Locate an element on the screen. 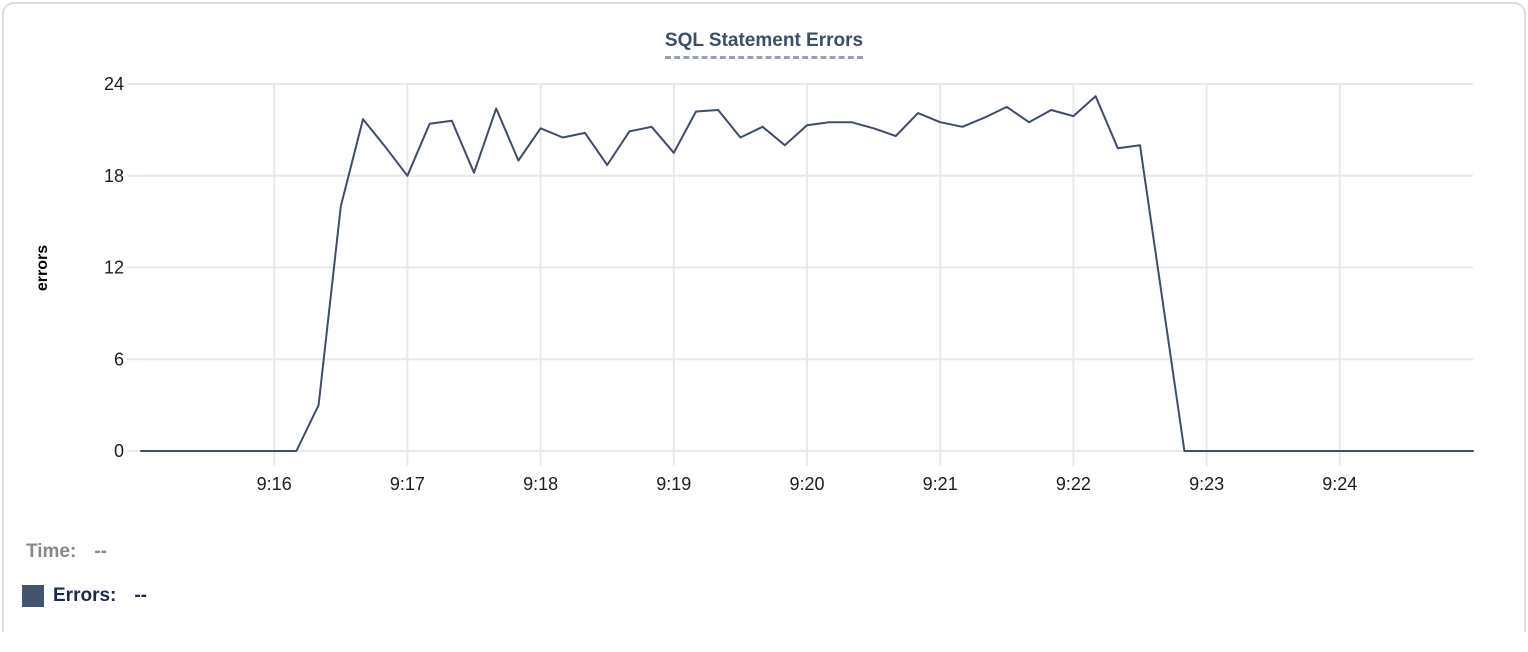 The width and height of the screenshot is (1528, 652). y-tick-label: 18 is located at coordinates (114, 176).